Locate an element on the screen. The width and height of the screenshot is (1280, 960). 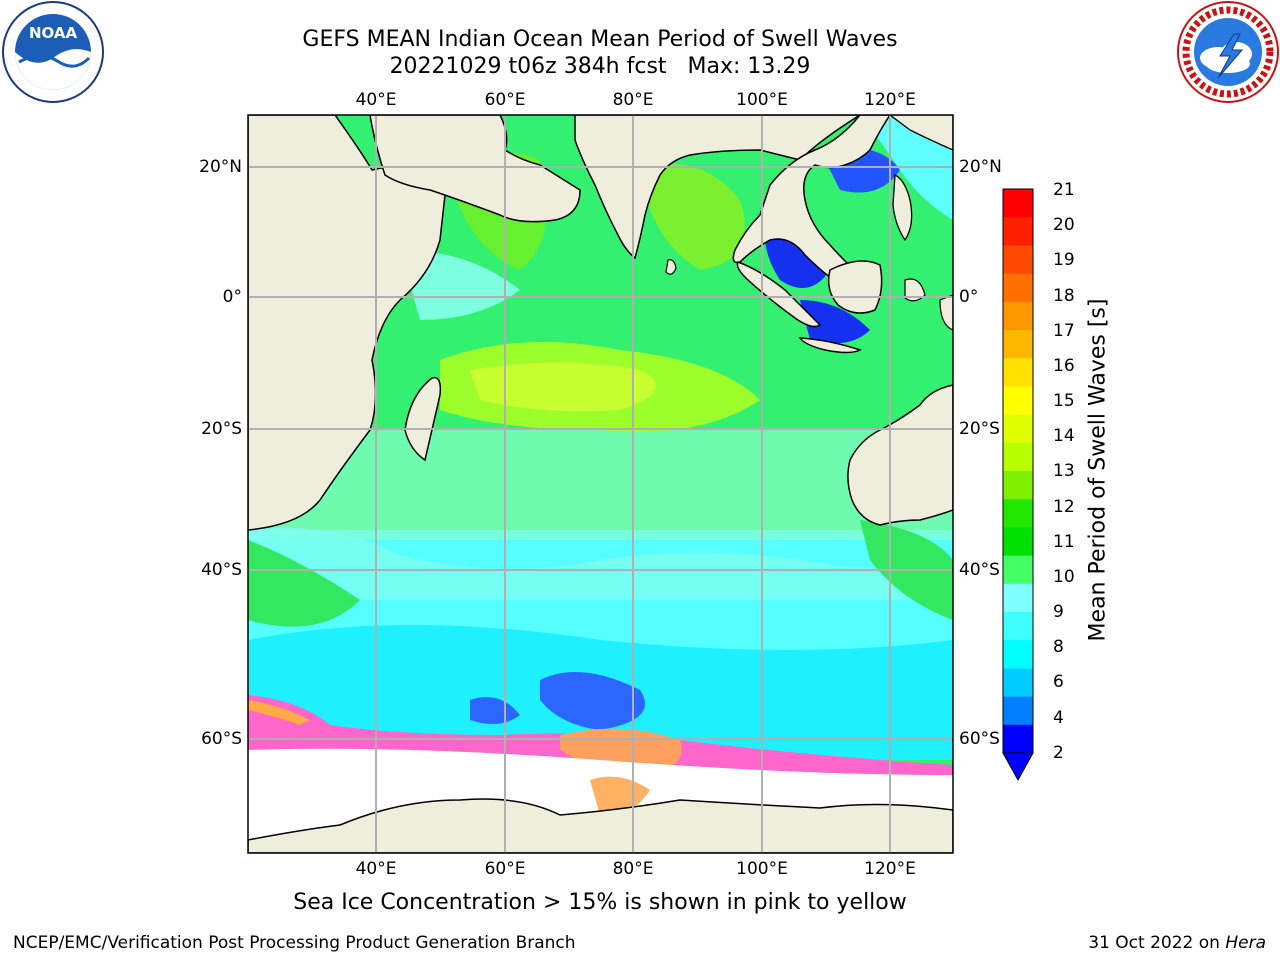
colorbar-tick: 14 is located at coordinates (1064, 436).